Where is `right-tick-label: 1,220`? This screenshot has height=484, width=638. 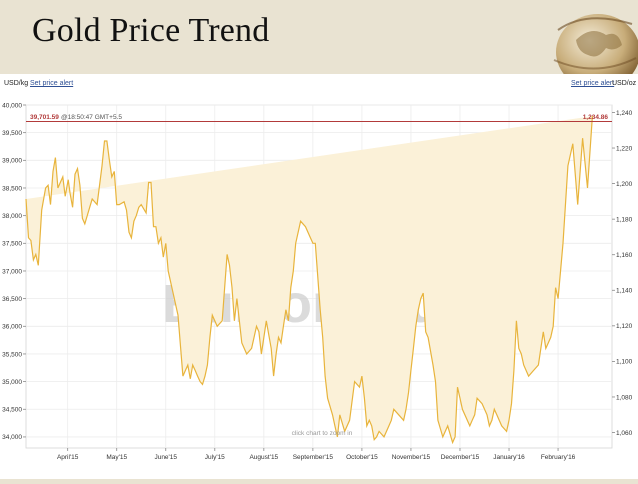
right-tick-label: 1,220 is located at coordinates (624, 148).